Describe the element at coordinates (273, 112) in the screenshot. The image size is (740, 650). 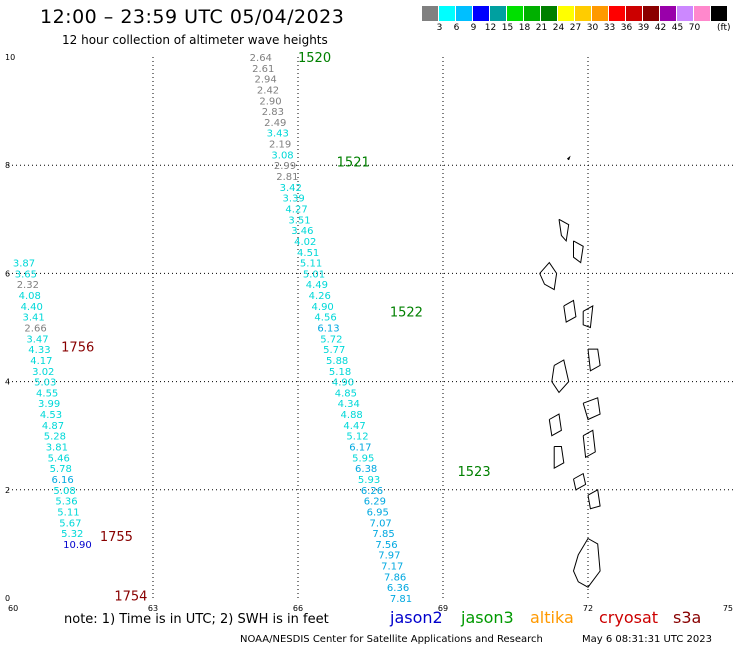
I see `wave-height-value: 2.83` at that location.